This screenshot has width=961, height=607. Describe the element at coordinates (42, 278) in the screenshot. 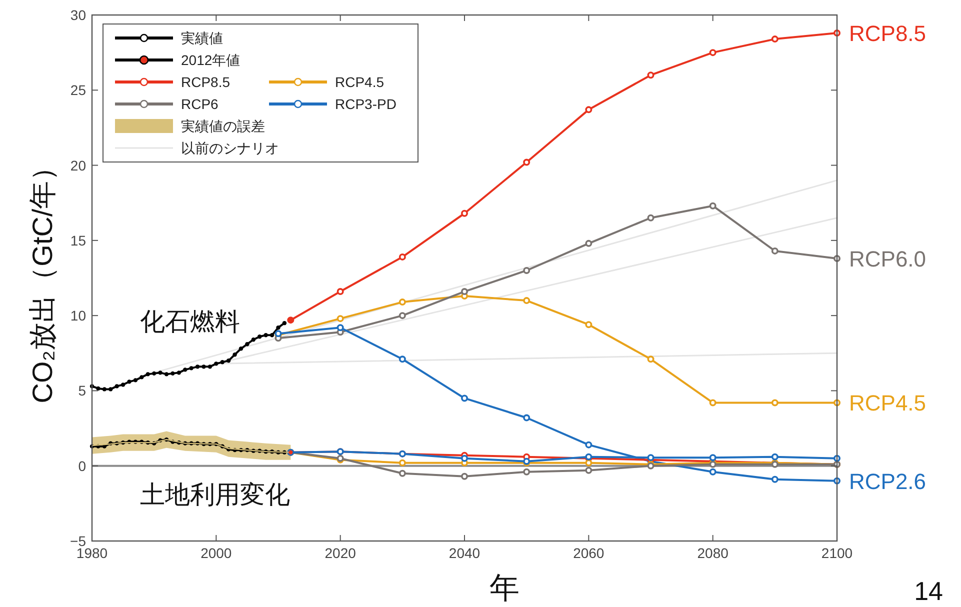

I see `y-axis-title: CO₂放出（GtC/年）` at that location.